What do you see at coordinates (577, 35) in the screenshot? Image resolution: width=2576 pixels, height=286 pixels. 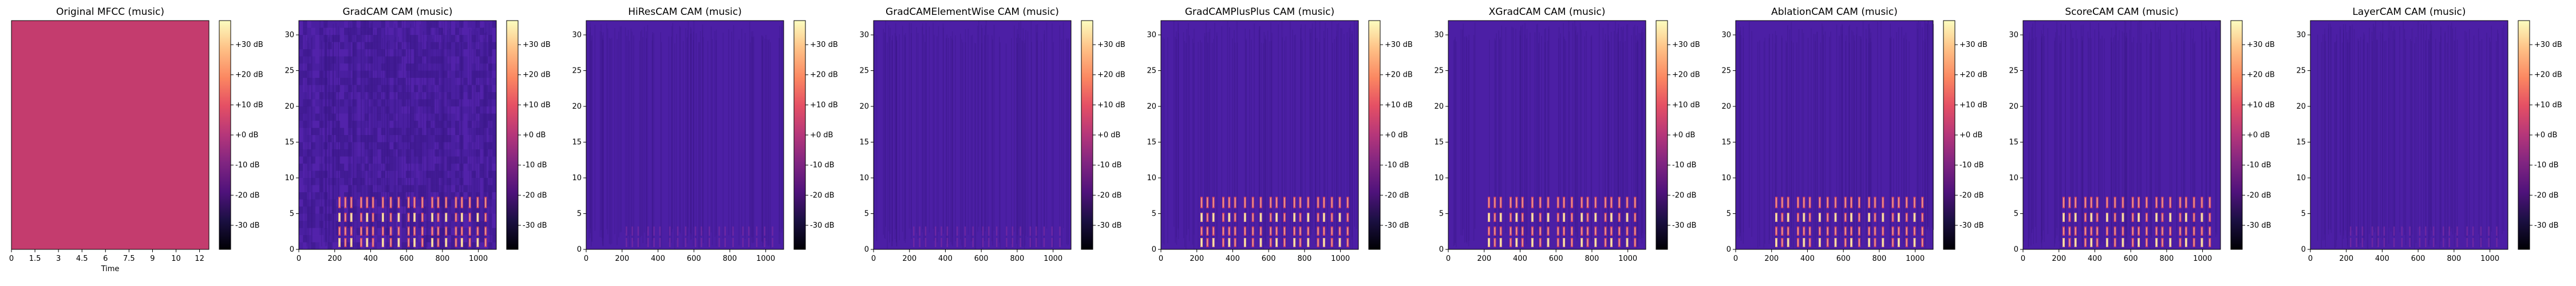 I see `y-tick-label: 30` at bounding box center [577, 35].